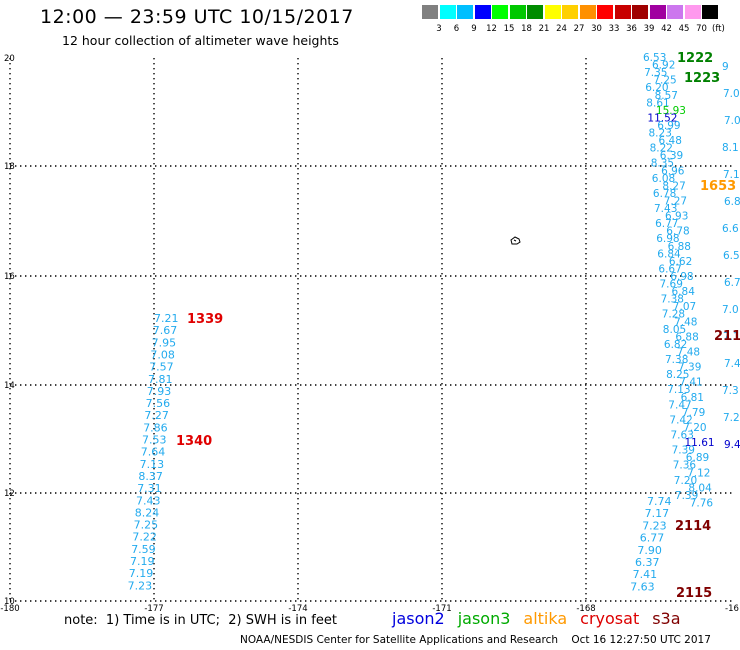 The height and width of the screenshot is (650, 740). I want to click on wave-height-value: 6.89, so click(697, 458).